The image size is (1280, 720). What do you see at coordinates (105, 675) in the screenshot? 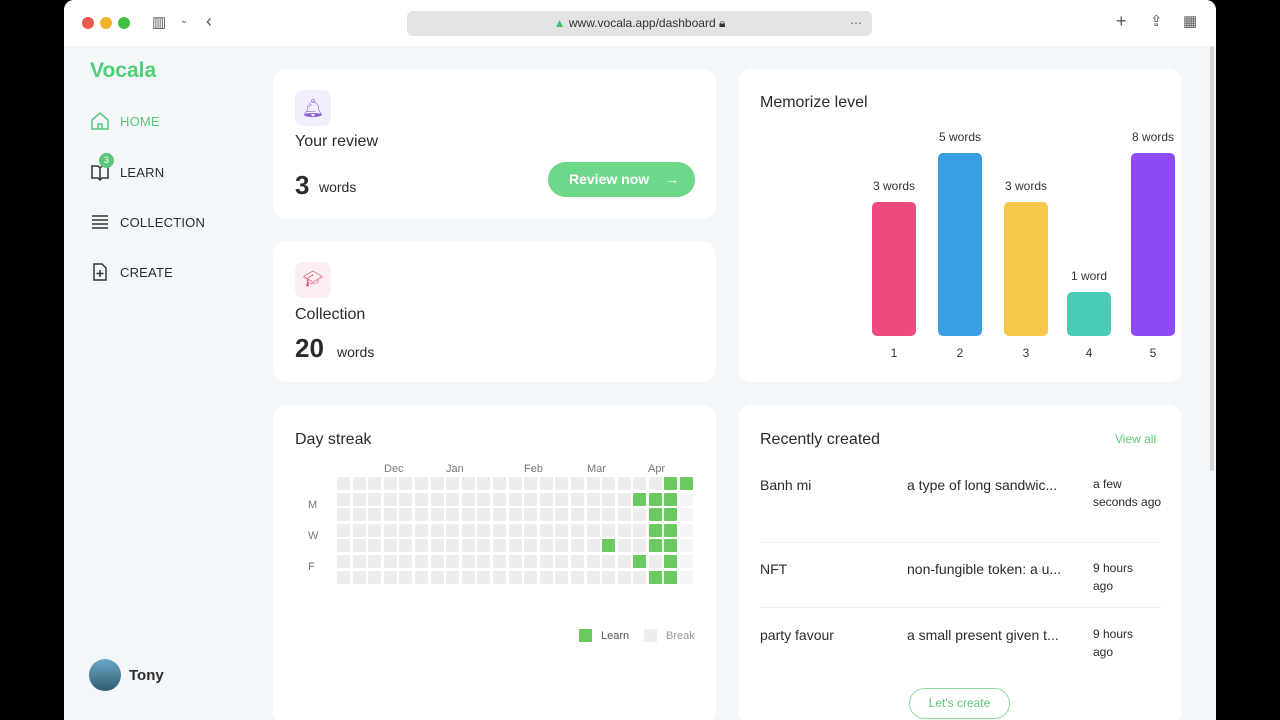
I see `avatar` at bounding box center [105, 675].